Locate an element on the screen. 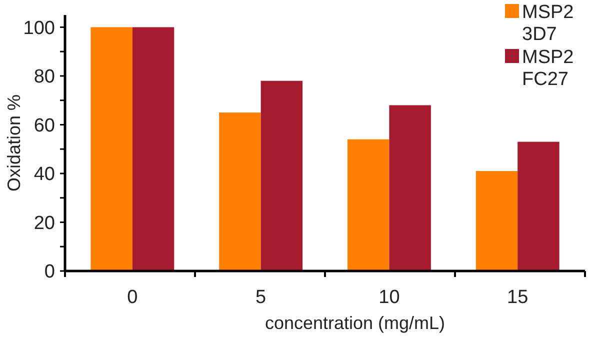 The width and height of the screenshot is (600, 339). x-axis-title: concentration (mg/mL) is located at coordinates (355, 323).